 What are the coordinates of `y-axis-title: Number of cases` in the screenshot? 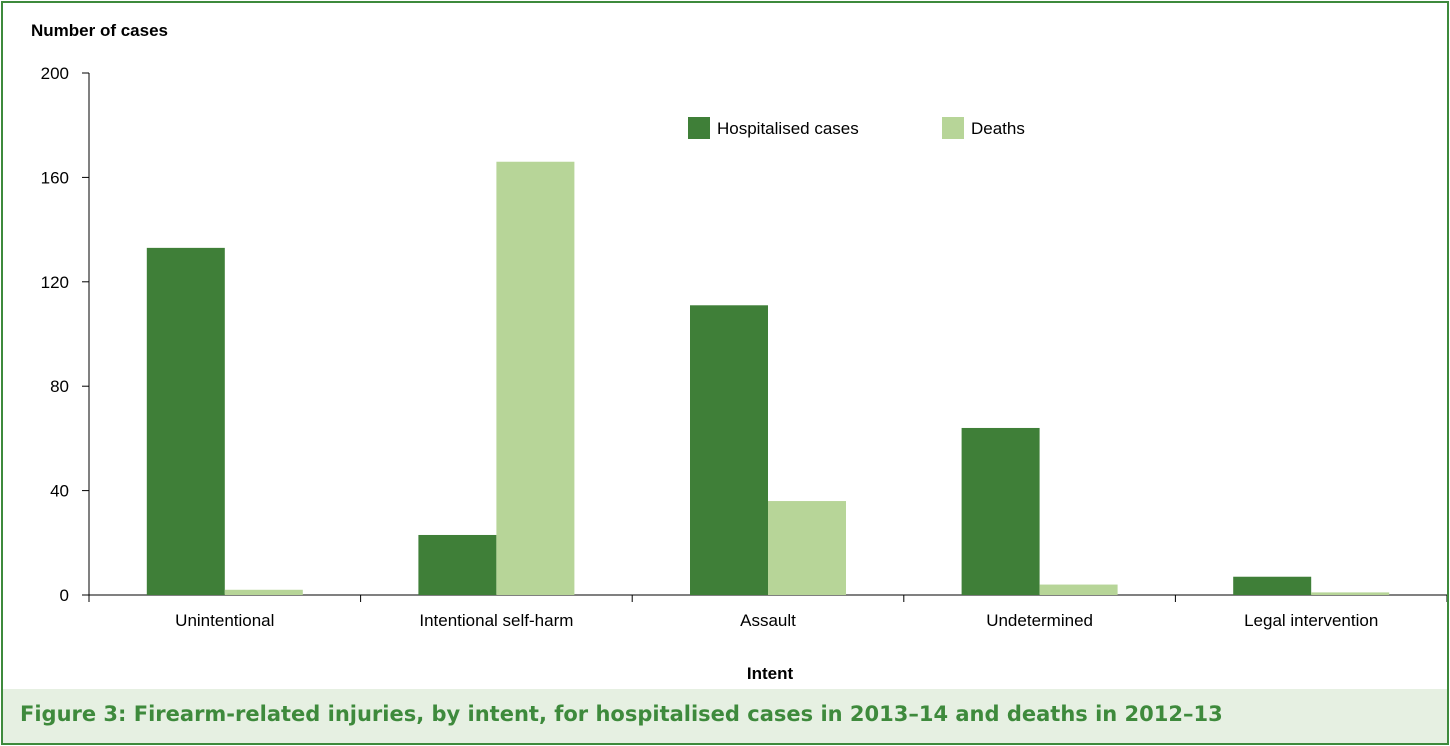 It's located at (99, 30).